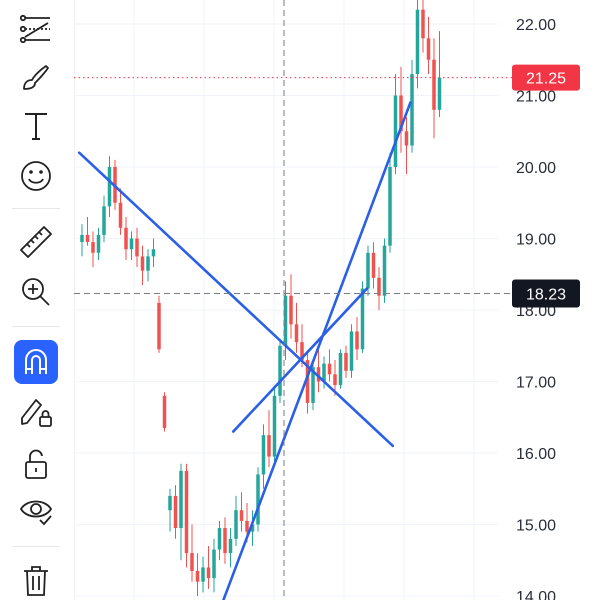 Image resolution: width=600 pixels, height=602 pixels. What do you see at coordinates (536, 240) in the screenshot?
I see `price-axis-label: 19.00` at bounding box center [536, 240].